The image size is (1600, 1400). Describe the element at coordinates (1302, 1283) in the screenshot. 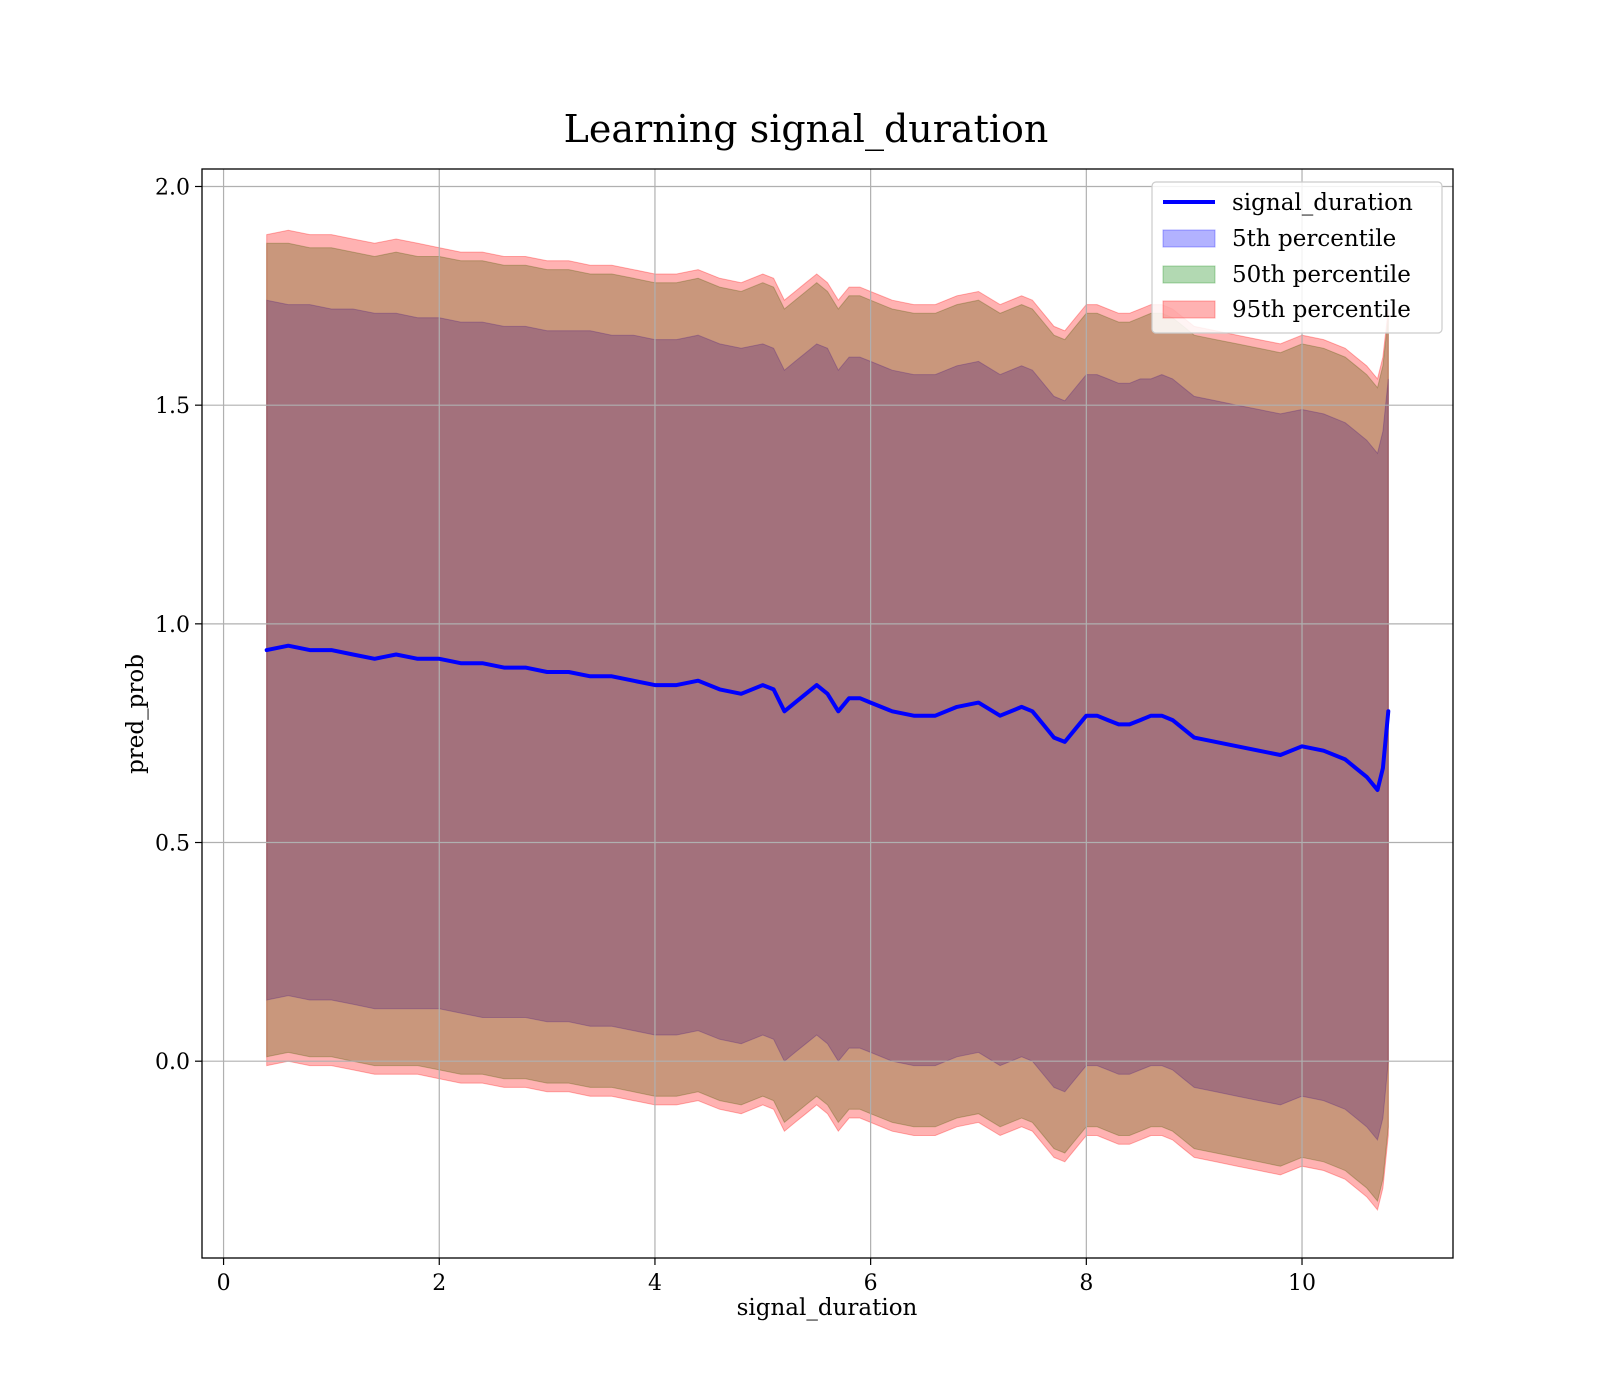

I see `x-tick-label-5: 10` at that location.